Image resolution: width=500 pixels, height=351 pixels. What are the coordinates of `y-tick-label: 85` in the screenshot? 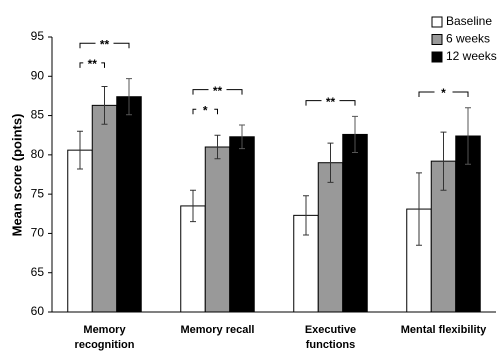 It's located at (38, 115).